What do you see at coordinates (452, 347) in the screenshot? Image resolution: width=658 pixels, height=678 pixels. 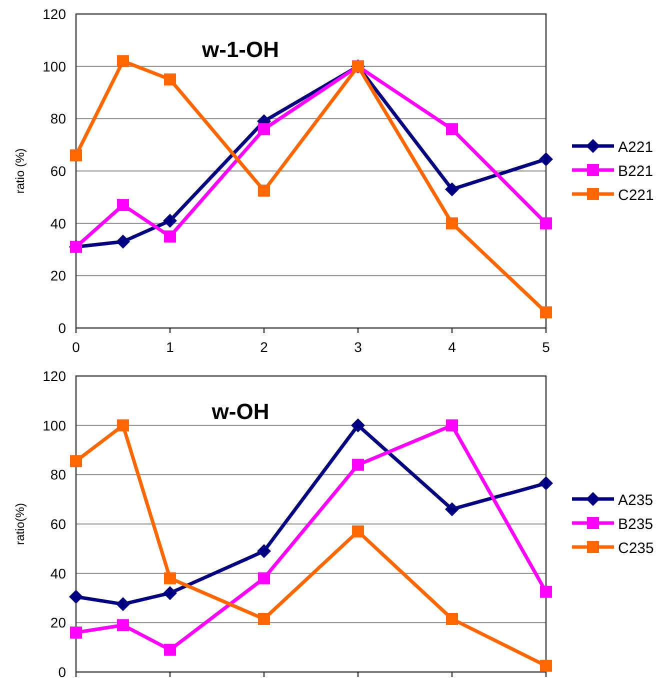 I see `x-tick-label: 4` at bounding box center [452, 347].